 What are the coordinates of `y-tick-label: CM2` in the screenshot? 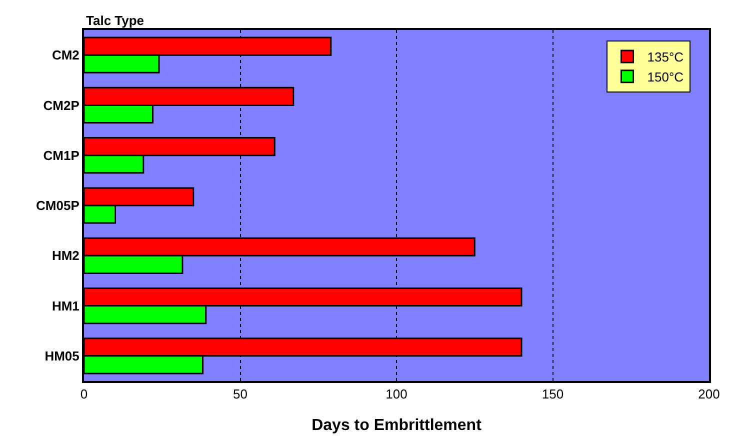 It's located at (66, 55).